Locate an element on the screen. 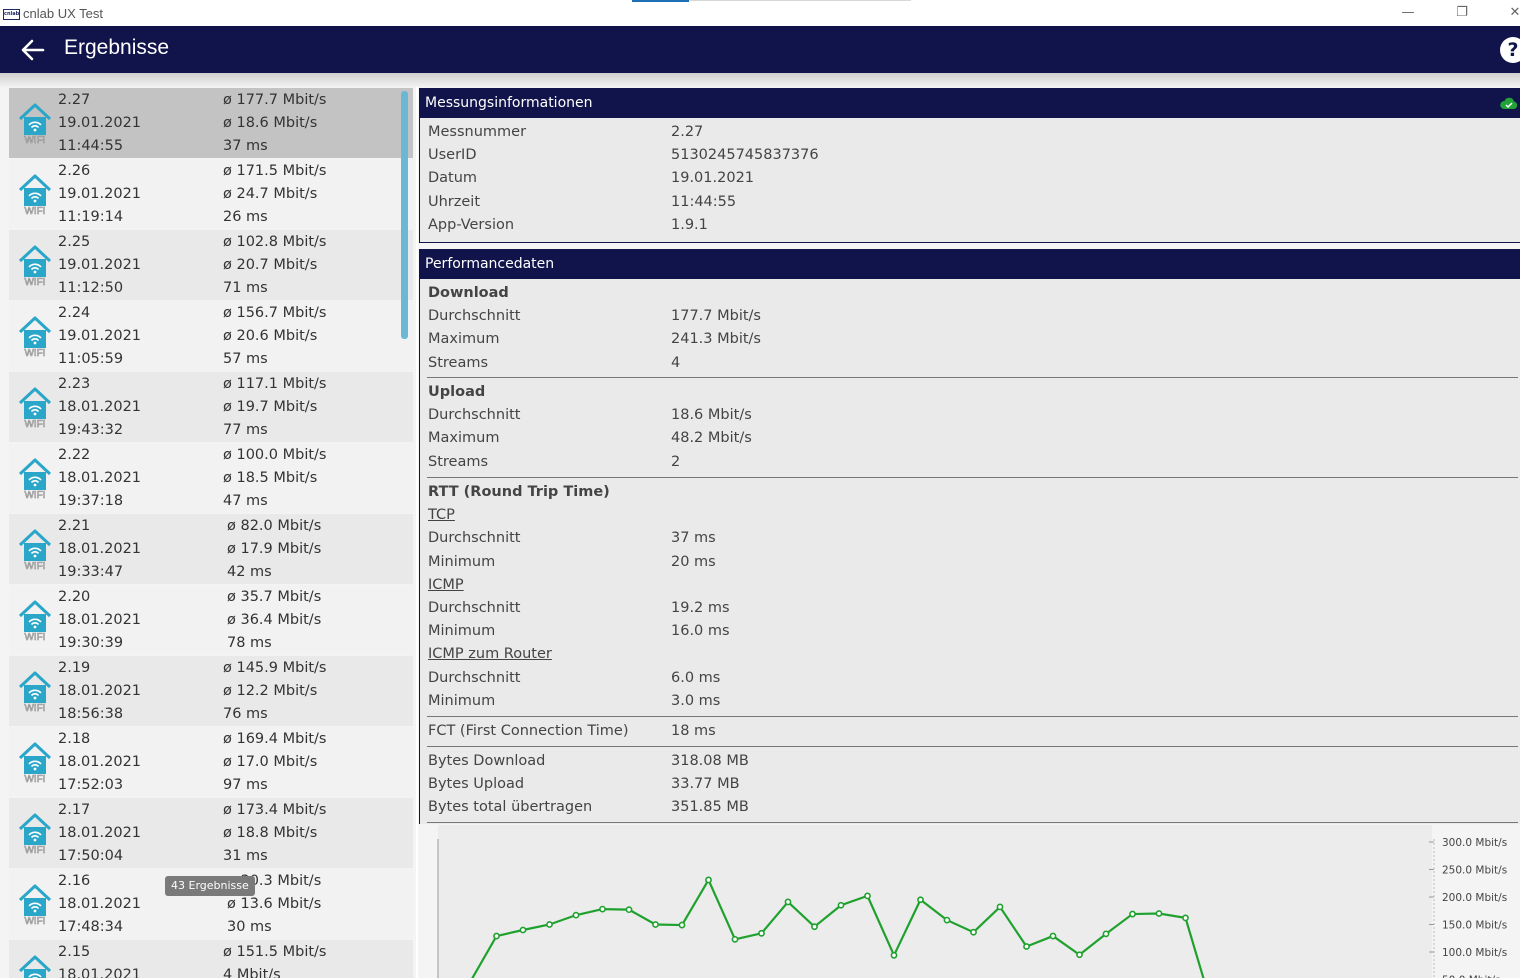 This screenshot has height=978, width=1520. rtt-icmp-value: 16.0 ms is located at coordinates (700, 631).